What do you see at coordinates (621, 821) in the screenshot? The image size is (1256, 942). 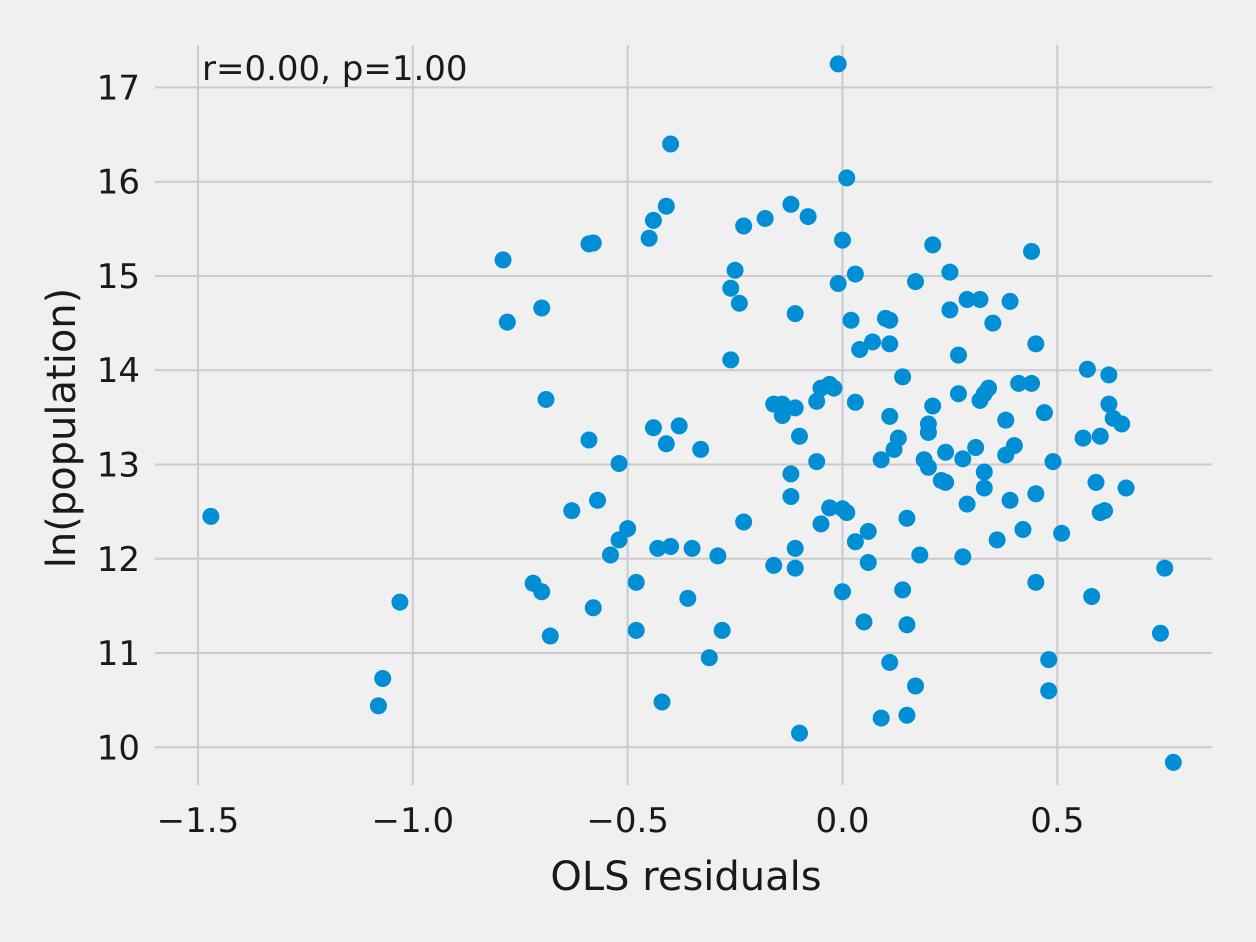 I see `x-tick-labels: −1.5 −1.0 −0.5 0.0 0.5` at bounding box center [621, 821].